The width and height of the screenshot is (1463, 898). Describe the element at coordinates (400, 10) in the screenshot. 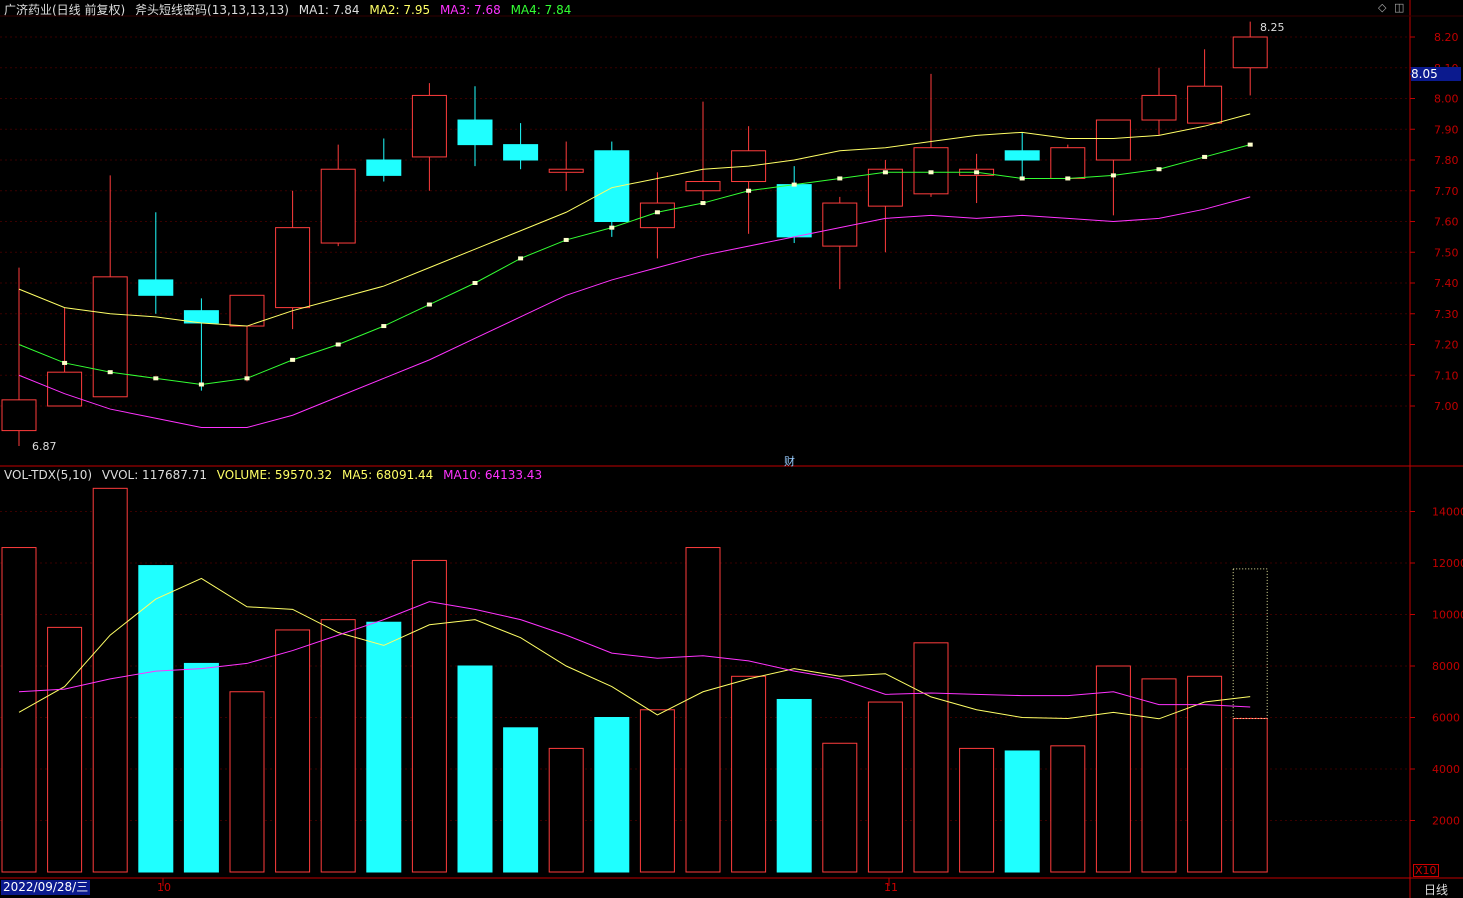

I see `ma2-value: MA2: 7.95` at that location.